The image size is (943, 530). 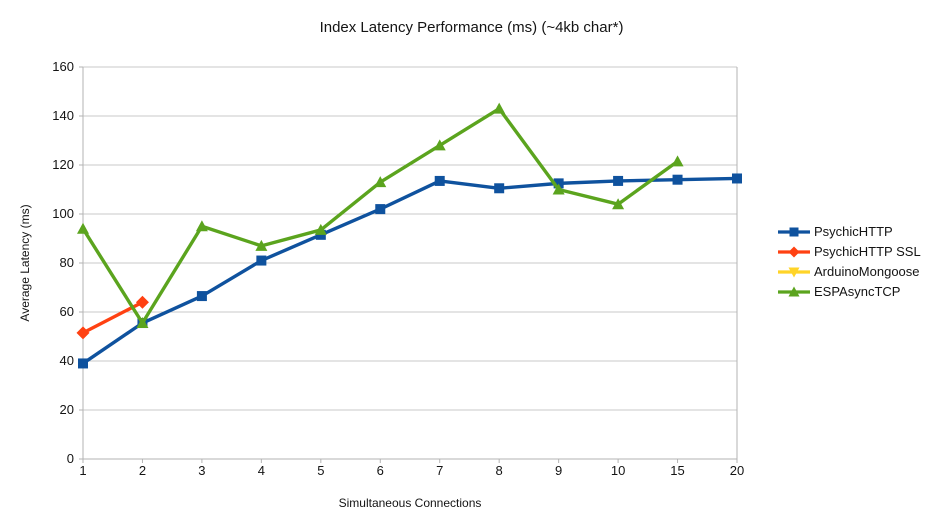 I want to click on y-tick-label: 40, so click(x=66, y=360).